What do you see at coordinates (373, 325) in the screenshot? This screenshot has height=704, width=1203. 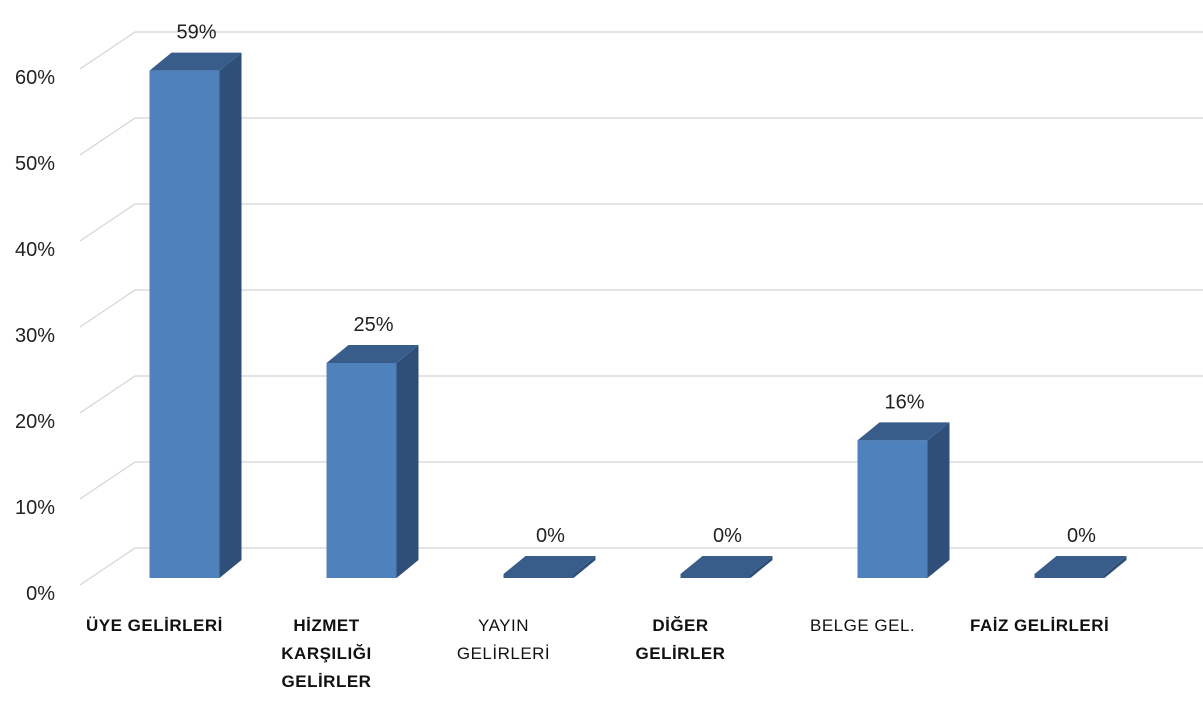 I see `data-label: 25%` at bounding box center [373, 325].